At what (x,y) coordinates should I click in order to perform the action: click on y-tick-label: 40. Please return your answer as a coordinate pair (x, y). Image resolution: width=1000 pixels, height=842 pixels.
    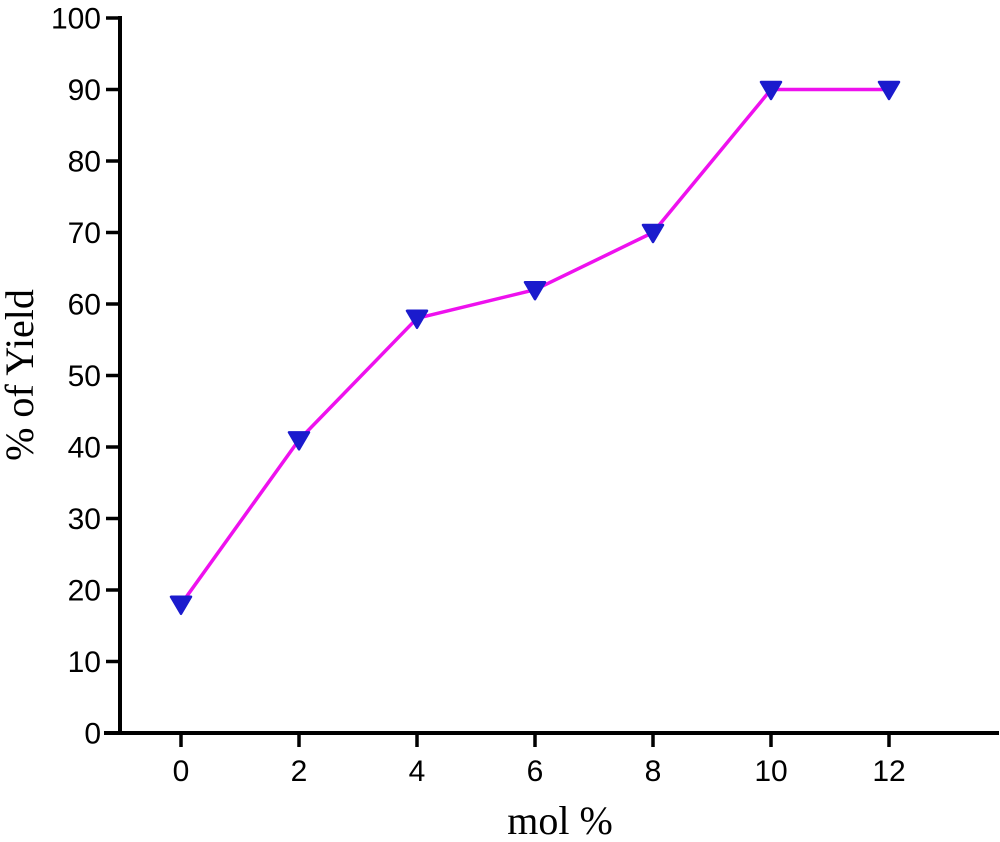
    Looking at the image, I should click on (84, 448).